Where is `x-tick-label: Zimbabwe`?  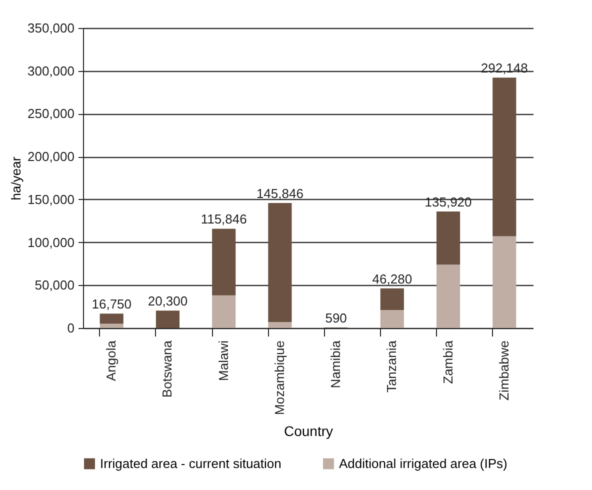 x-tick-label: Zimbabwe is located at coordinates (504, 370).